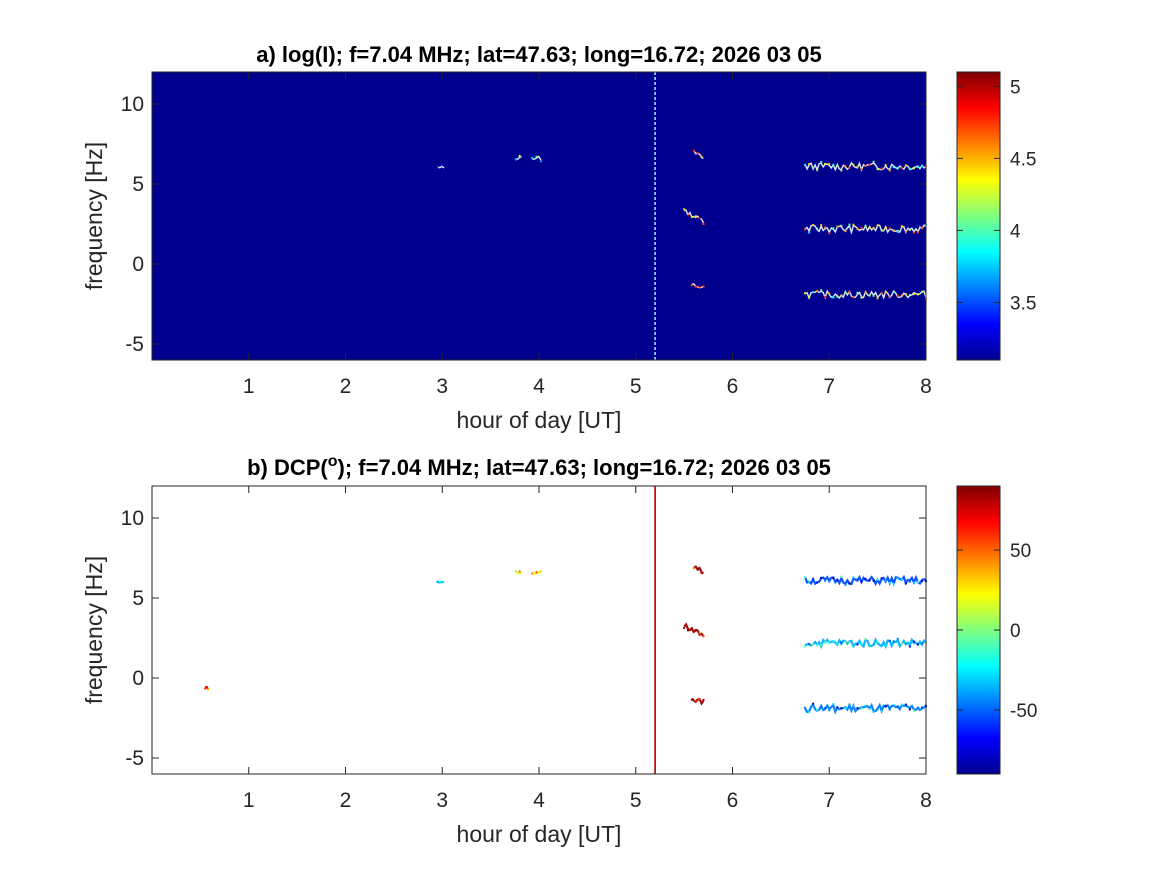 The image size is (1167, 875). Describe the element at coordinates (539, 420) in the screenshot. I see `panel-a-x-axis-label: hour of day [UT]` at that location.